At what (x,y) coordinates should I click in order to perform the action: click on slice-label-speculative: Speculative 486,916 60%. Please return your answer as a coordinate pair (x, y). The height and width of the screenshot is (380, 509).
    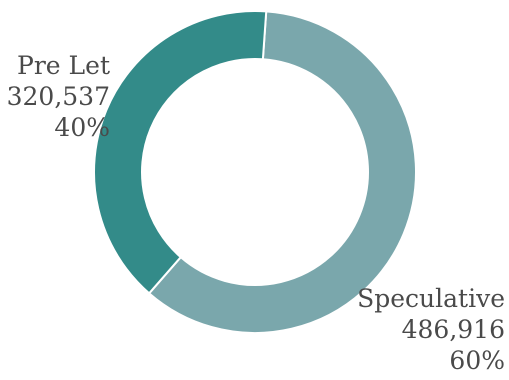
    Looking at the image, I should click on (431, 329).